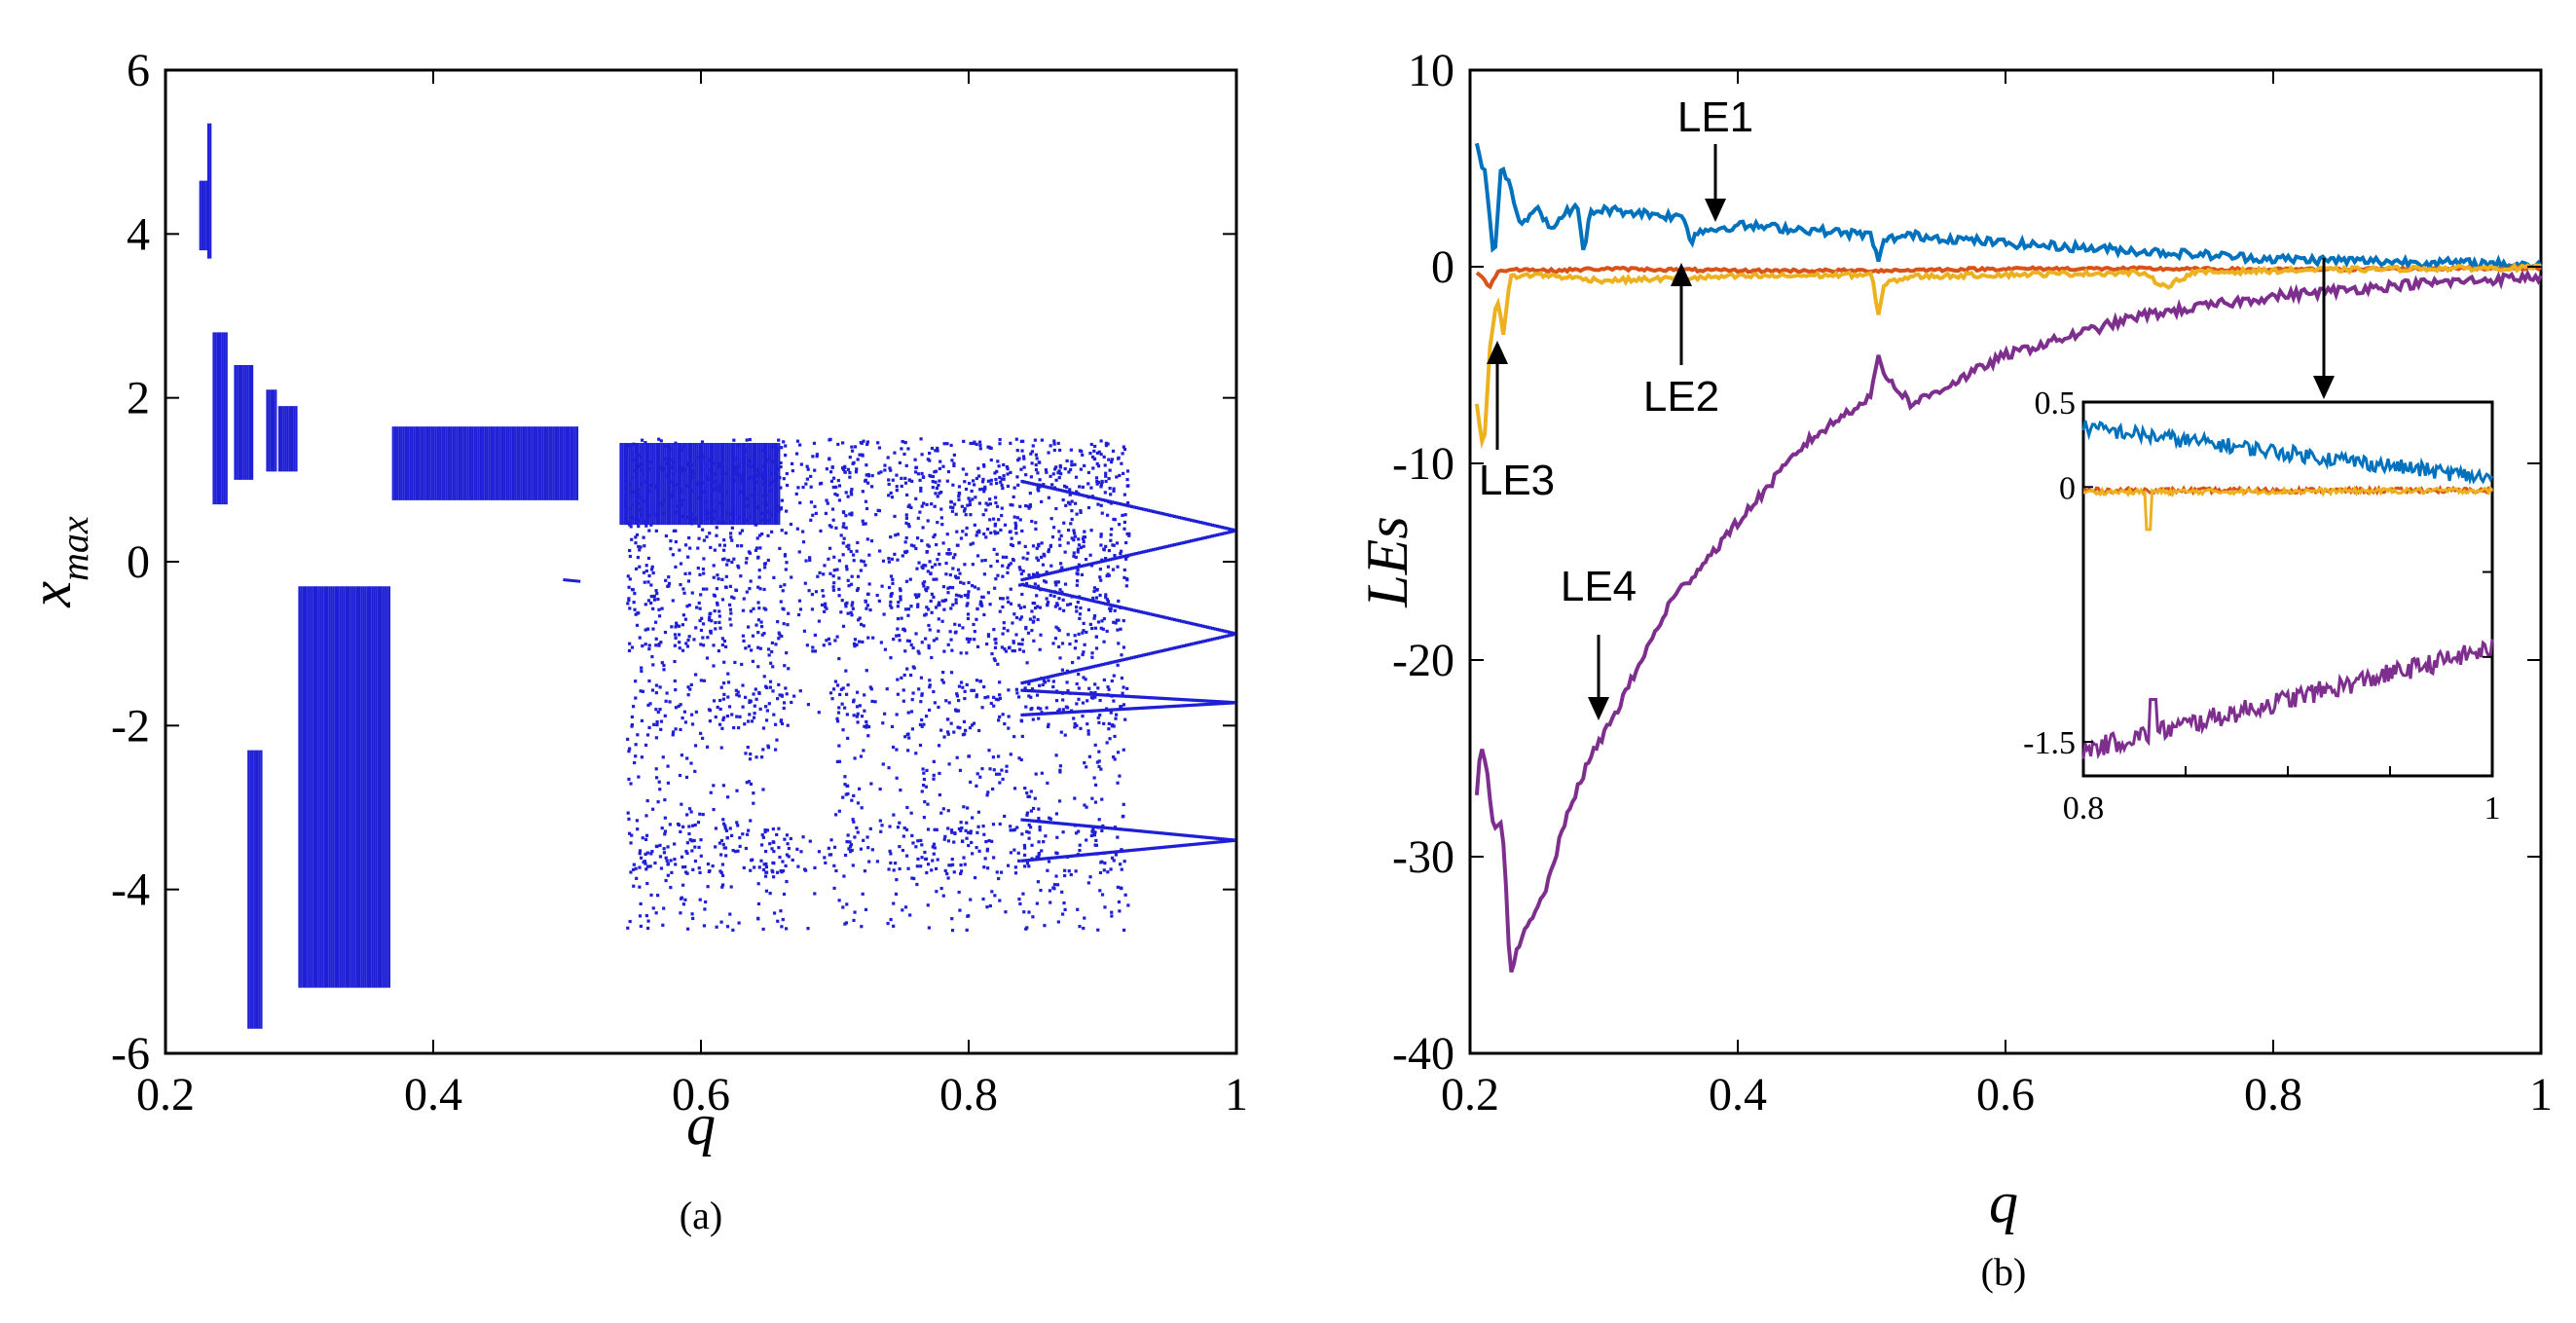 This screenshot has width=2576, height=1323. What do you see at coordinates (1387, 561) in the screenshot?
I see `panel-b-ylabel: LEs` at bounding box center [1387, 561].